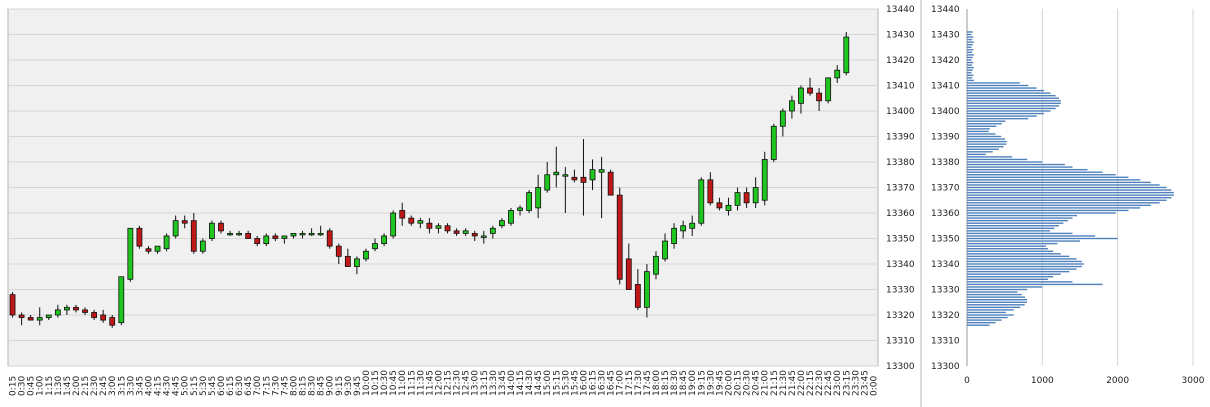 This screenshot has width=1210, height=407. Describe the element at coordinates (385, 383) in the screenshot. I see `x-tick-label: 10:30` at that location.